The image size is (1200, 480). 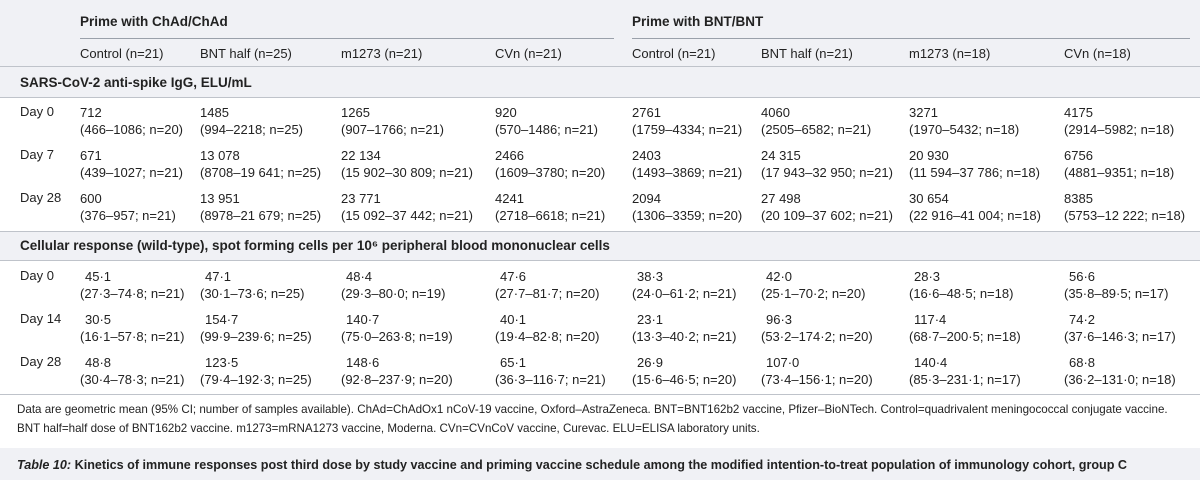 What do you see at coordinates (506, 112) in the screenshot?
I see `cell-value: 920` at bounding box center [506, 112].